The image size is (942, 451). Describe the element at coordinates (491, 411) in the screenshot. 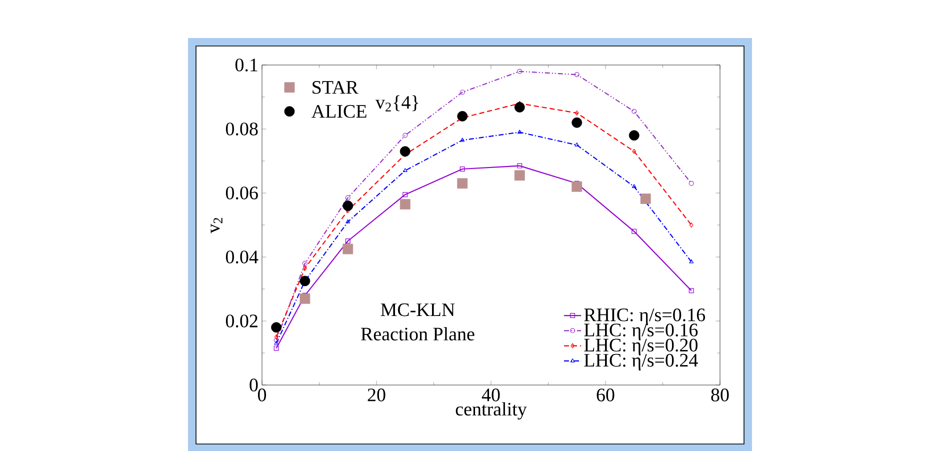

I see `x-axis-title: centrality` at that location.